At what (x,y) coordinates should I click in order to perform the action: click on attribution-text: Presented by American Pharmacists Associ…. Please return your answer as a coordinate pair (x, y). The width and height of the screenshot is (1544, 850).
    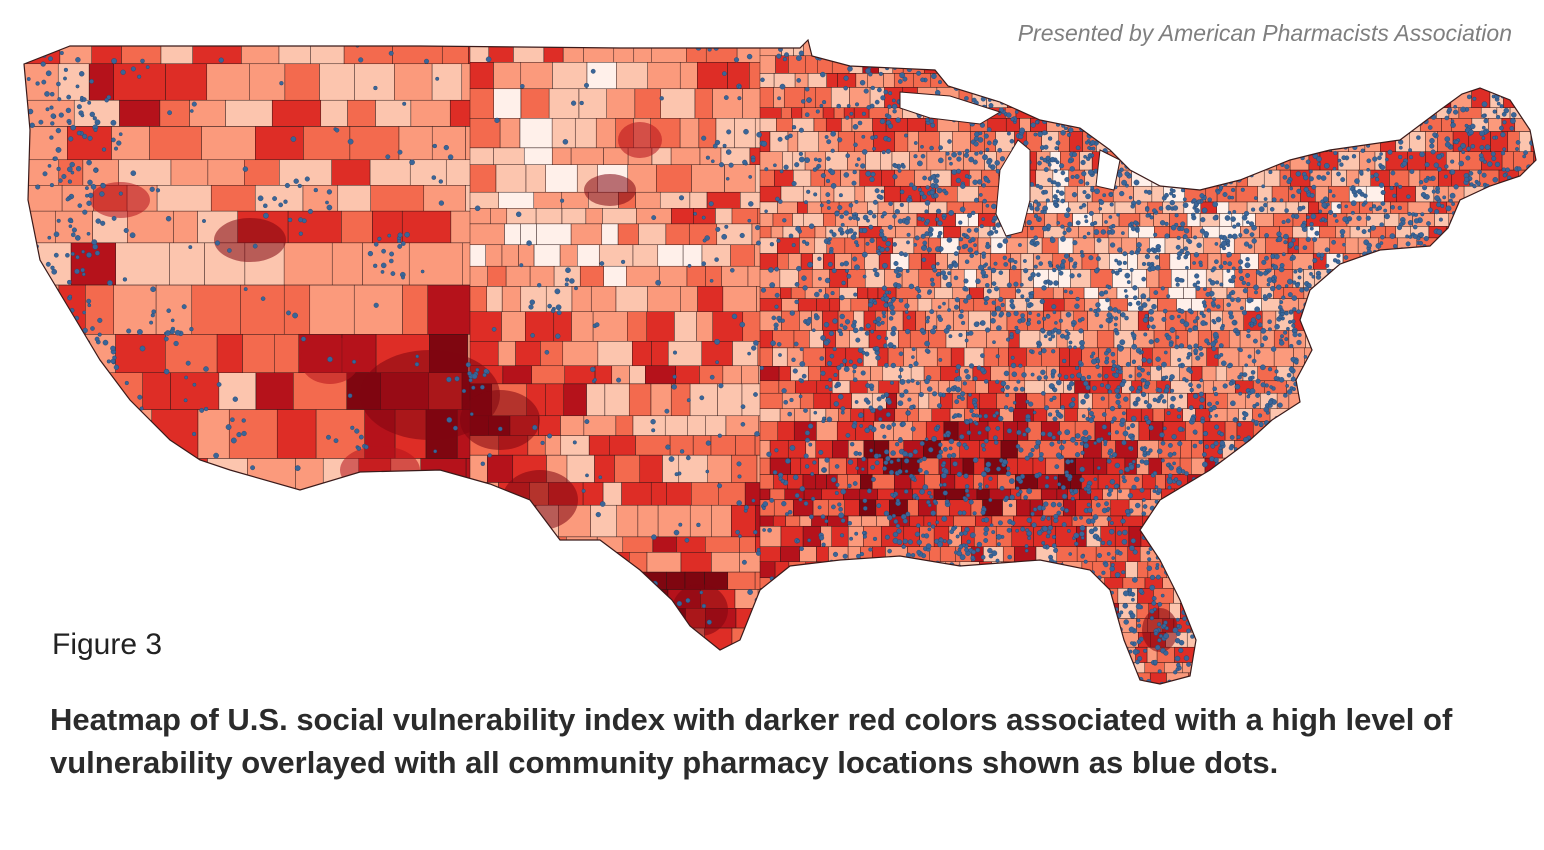
    Looking at the image, I should click on (1264, 33).